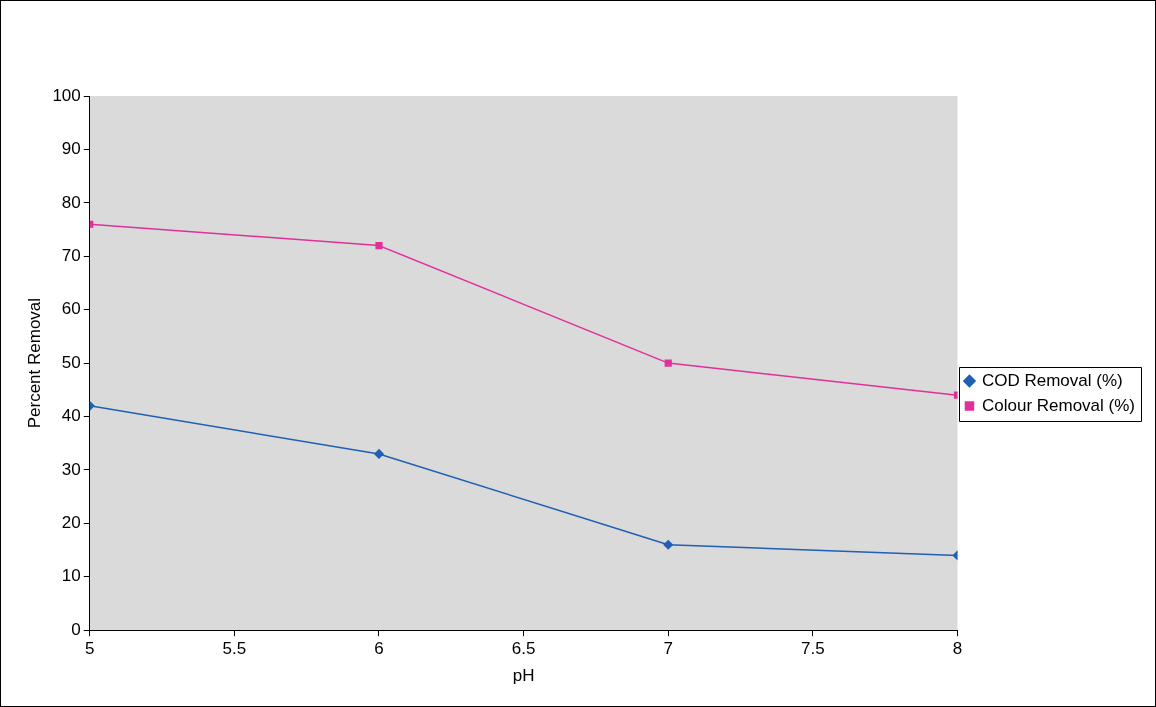 Image resolution: width=1156 pixels, height=707 pixels. Describe the element at coordinates (668, 649) in the screenshot. I see `x-tick-label: 7` at that location.